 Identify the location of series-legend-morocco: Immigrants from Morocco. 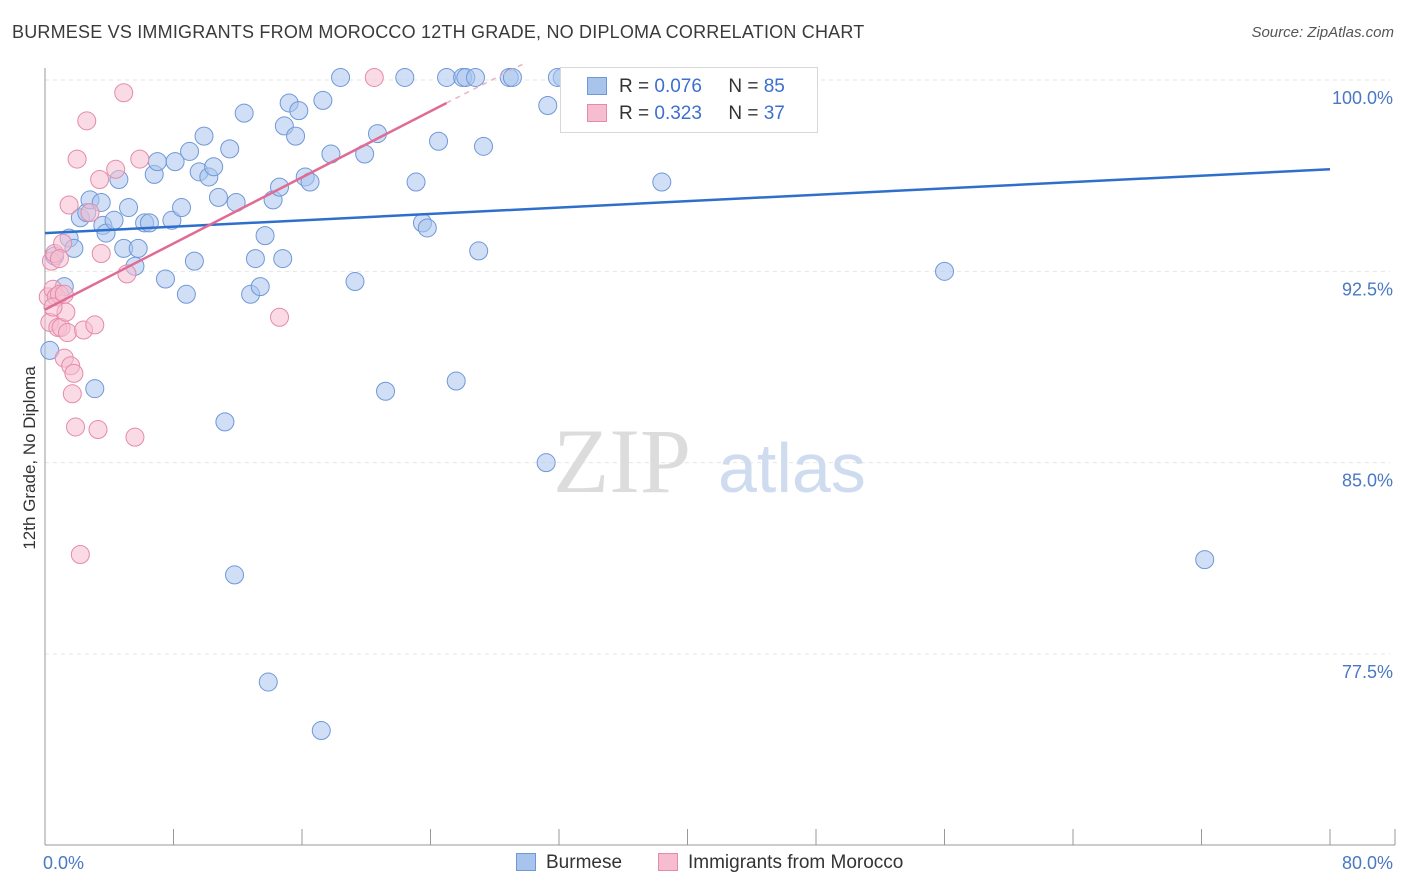
(780, 863).